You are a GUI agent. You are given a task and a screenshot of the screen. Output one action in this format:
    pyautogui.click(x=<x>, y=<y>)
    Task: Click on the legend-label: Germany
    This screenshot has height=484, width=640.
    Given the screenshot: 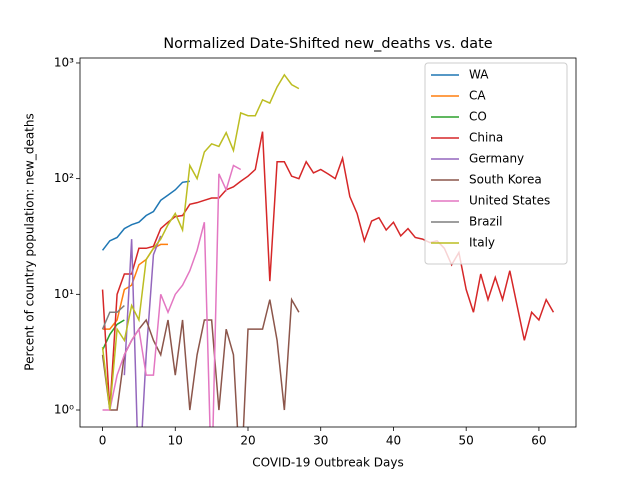 What is the action you would take?
    pyautogui.click(x=496, y=159)
    